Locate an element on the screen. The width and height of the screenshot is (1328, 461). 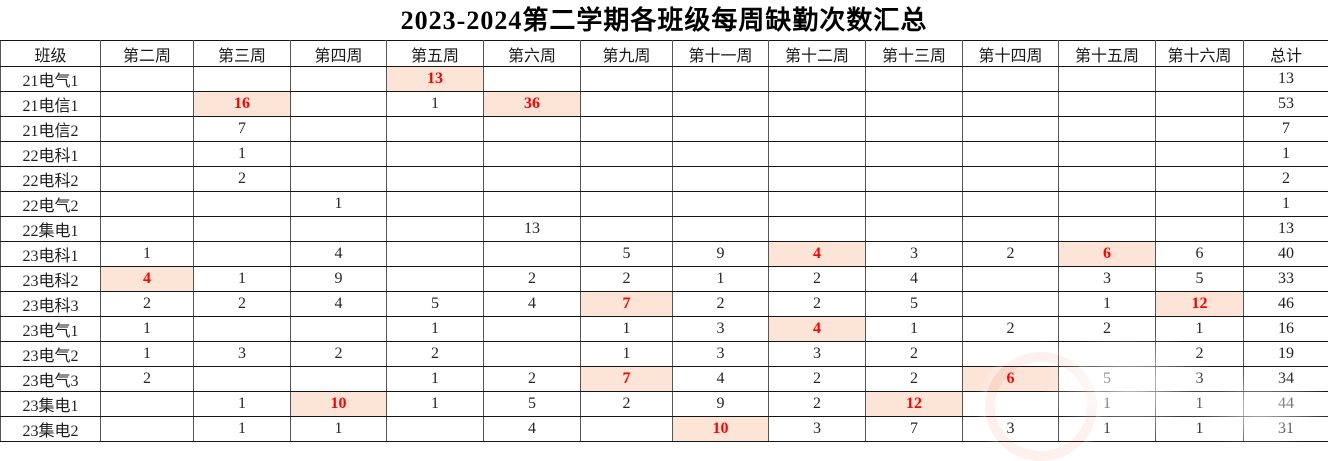
column-header: 总计 is located at coordinates (1286, 54).